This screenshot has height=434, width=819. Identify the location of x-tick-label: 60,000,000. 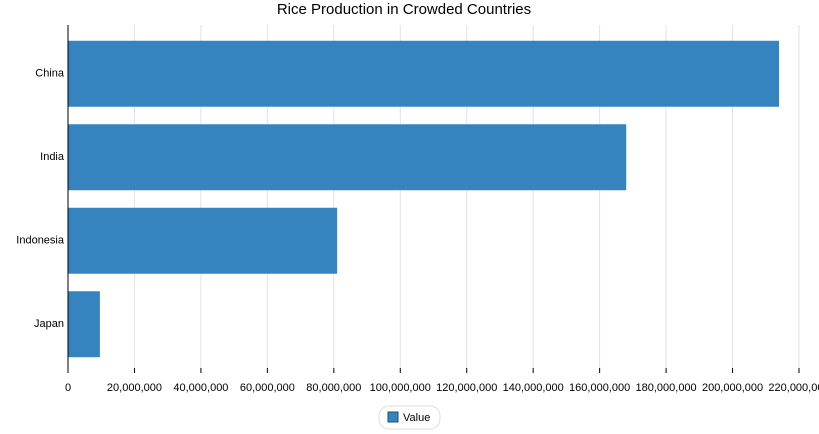
(267, 388).